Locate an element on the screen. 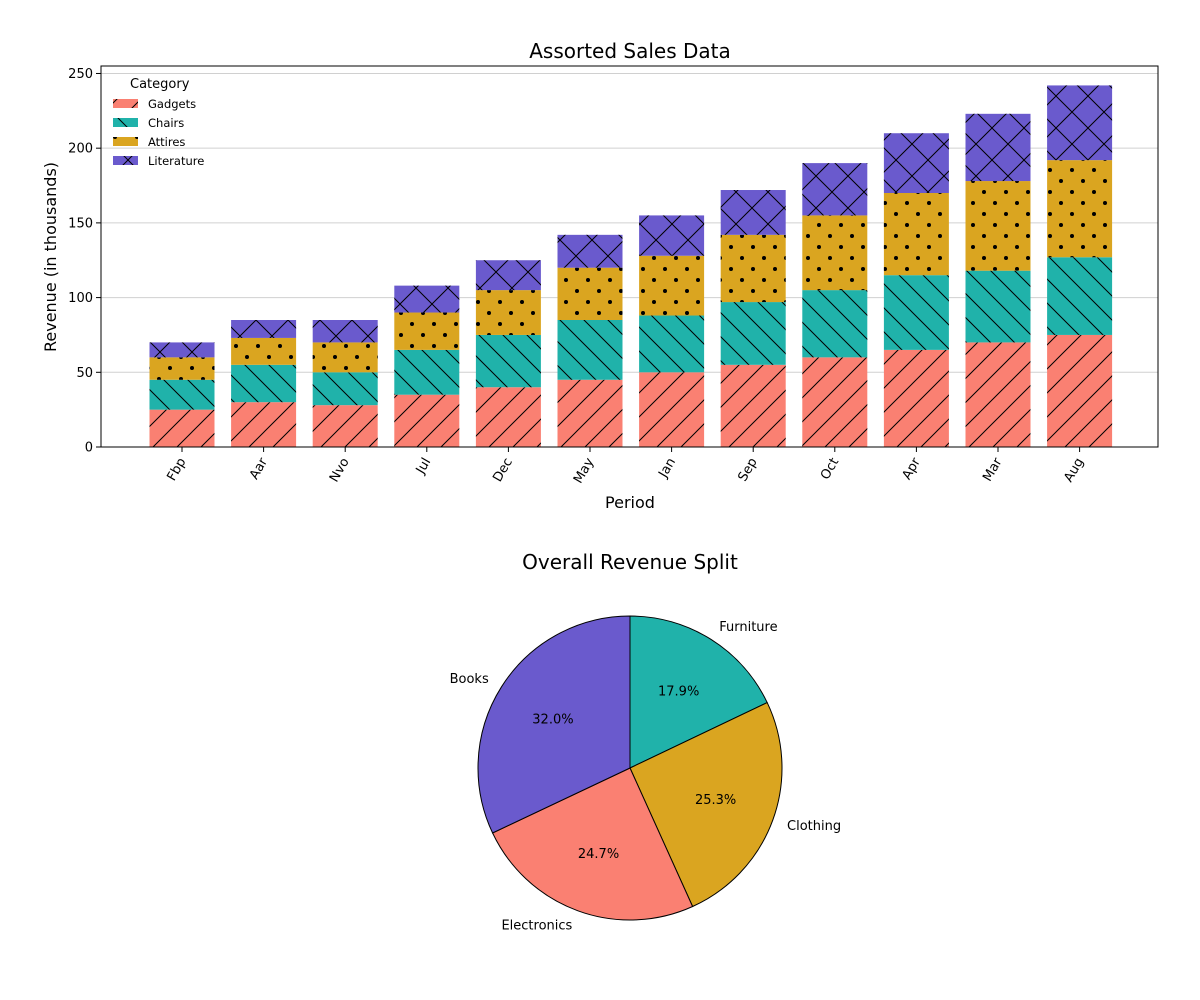  legend: Category Gadgets Chairs Attires Literature is located at coordinates (158, 122).